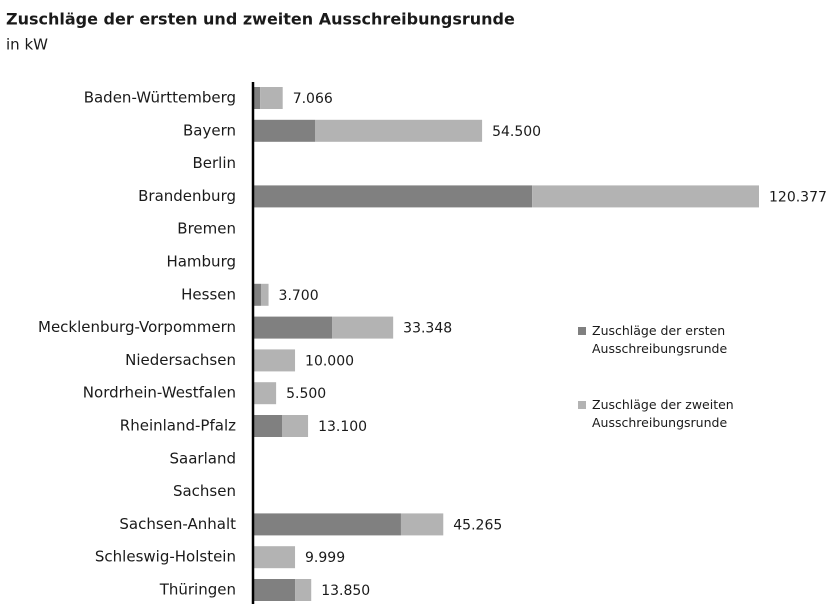  I want to click on legend-label: Zuschläge der zweiten Ausschreibungsrunde, so click(663, 413).